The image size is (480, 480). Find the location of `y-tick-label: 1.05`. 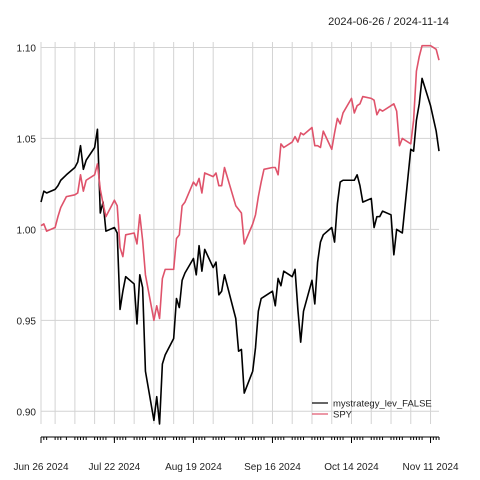

y-tick-label: 1.05 is located at coordinates (27, 139).